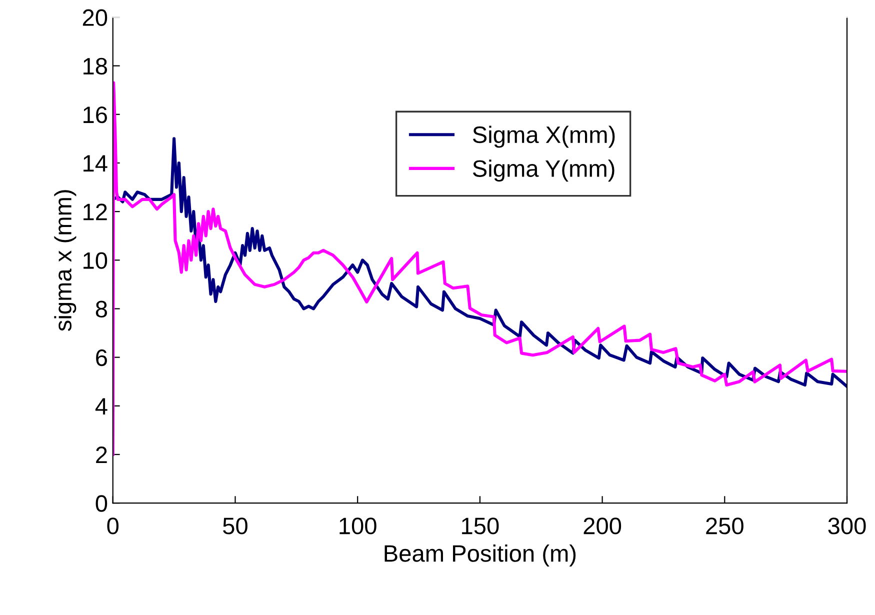  Describe the element at coordinates (543, 137) in the screenshot. I see `legend-label: Sigma X(mm)` at that location.